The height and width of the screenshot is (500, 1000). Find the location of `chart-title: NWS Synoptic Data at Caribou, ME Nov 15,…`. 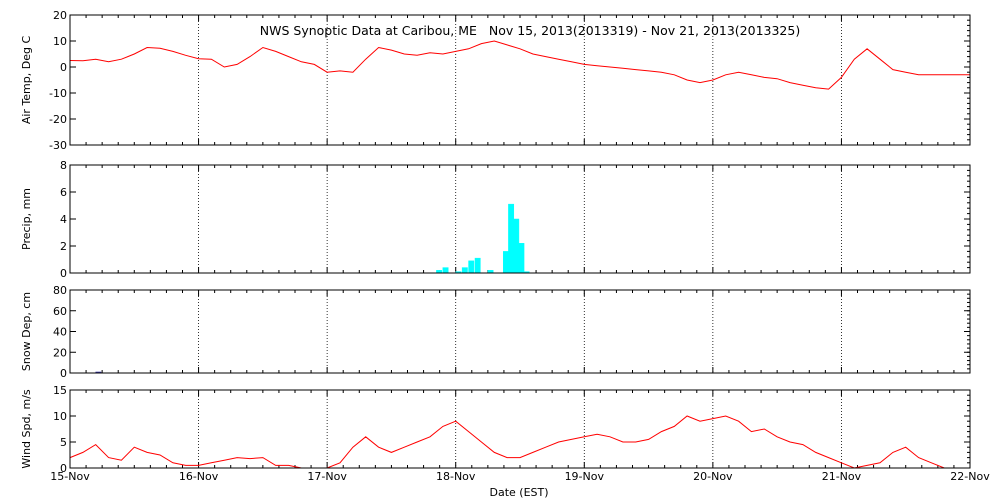

chart-title: NWS Synoptic Data at Caribou, ME Nov 15,… is located at coordinates (530, 30).